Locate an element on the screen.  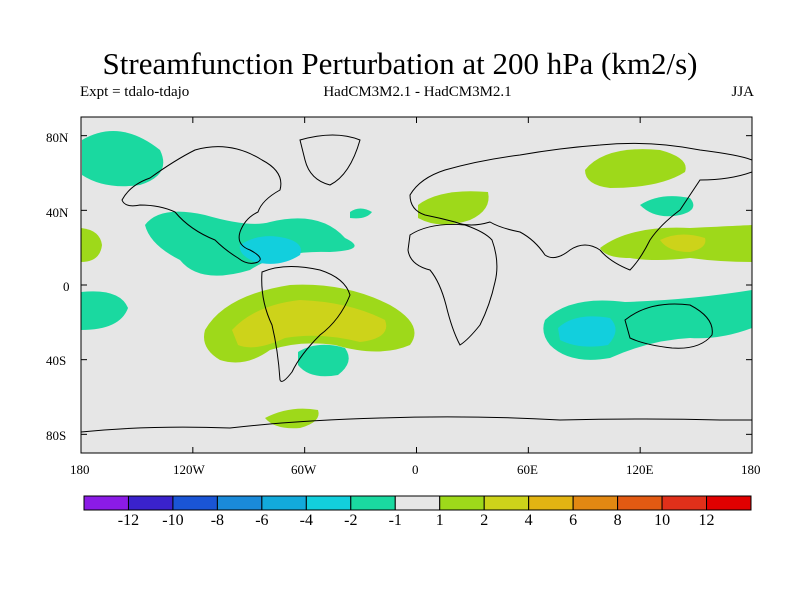
experiment-label: Expt = tdalo-tdajo is located at coordinates (135, 92).